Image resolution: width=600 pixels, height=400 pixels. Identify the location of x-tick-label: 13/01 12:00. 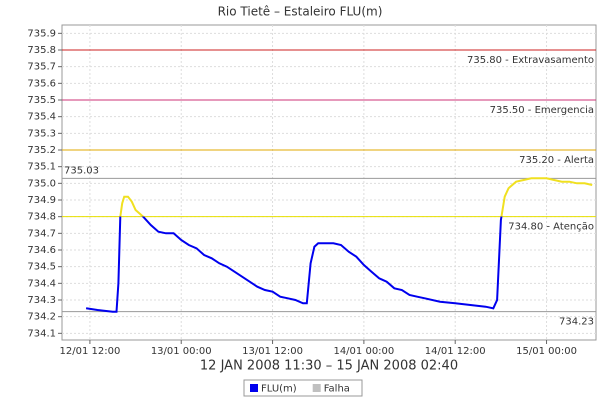
(272, 351).